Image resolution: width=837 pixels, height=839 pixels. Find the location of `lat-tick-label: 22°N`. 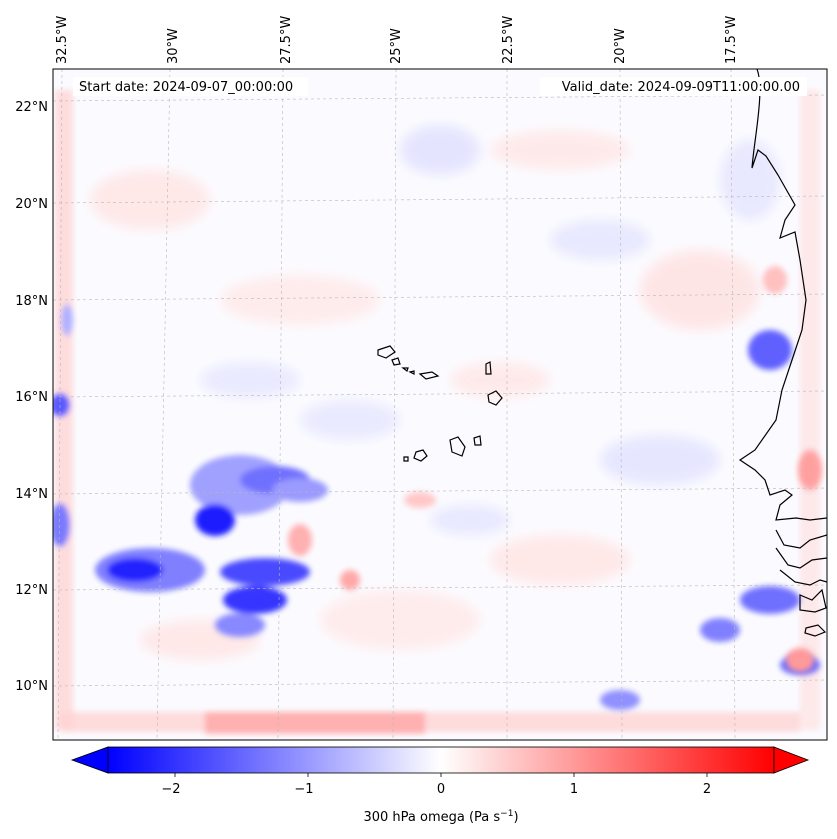

lat-tick-label: 22°N is located at coordinates (31, 107).